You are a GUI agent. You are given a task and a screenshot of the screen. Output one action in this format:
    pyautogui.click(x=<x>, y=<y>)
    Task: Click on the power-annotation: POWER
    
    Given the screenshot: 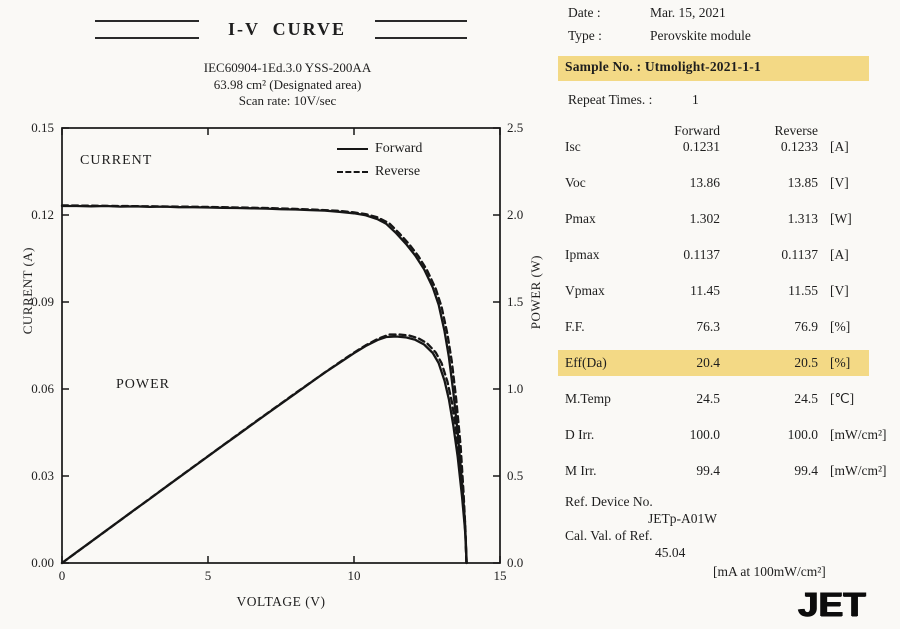 What is the action you would take?
    pyautogui.click(x=143, y=384)
    